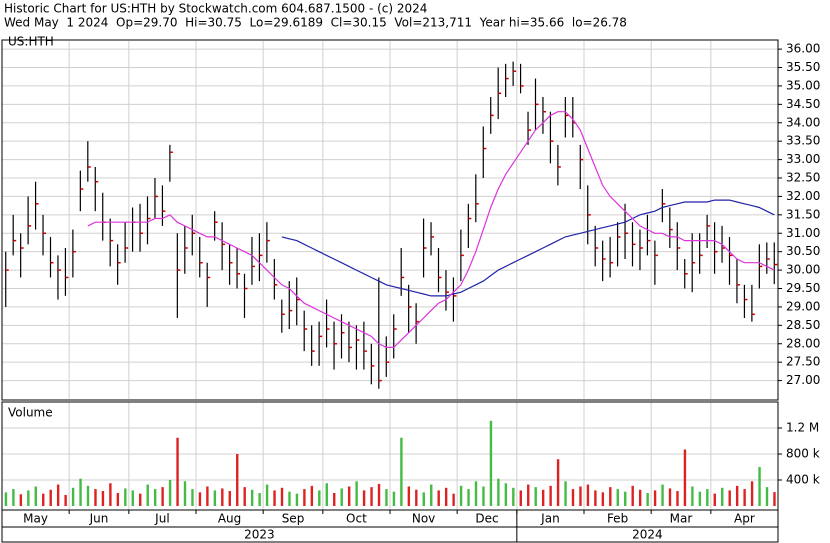 This screenshot has height=543, width=830. What do you see at coordinates (803, 270) in the screenshot?
I see `y-tick-label: 30.00` at bounding box center [803, 270].